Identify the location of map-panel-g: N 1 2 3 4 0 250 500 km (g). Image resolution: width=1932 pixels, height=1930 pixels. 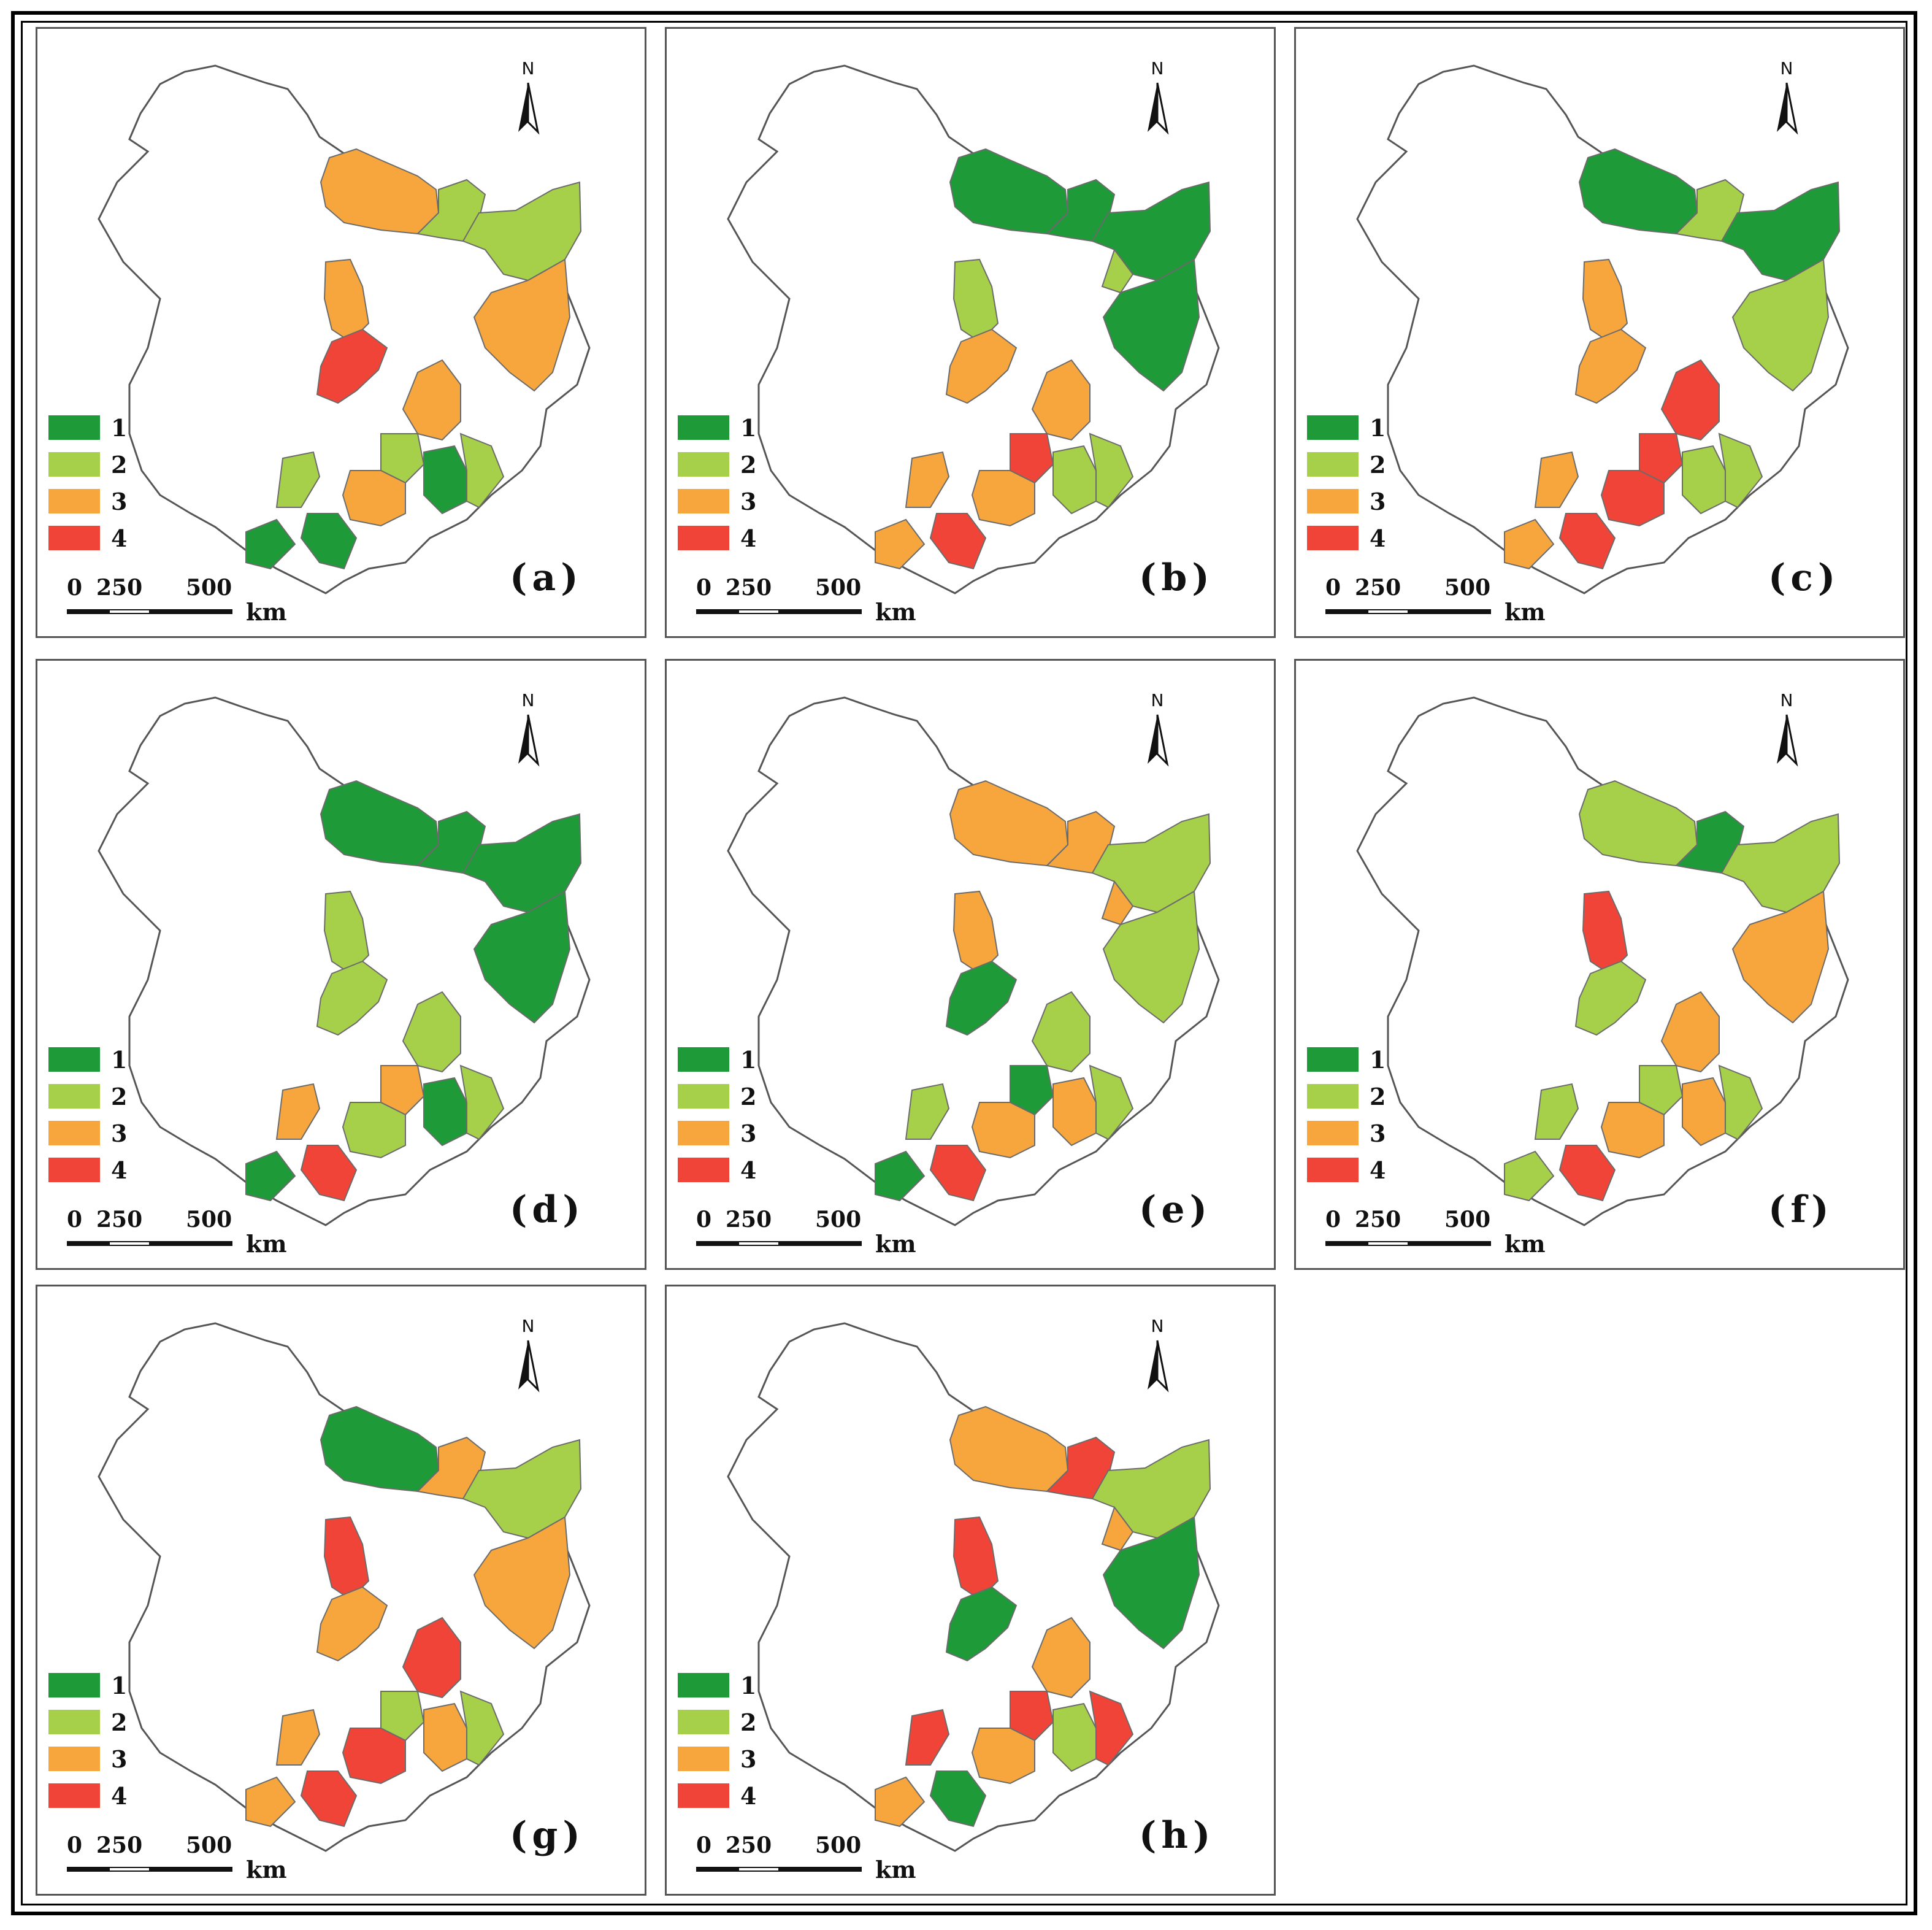
(341, 1590).